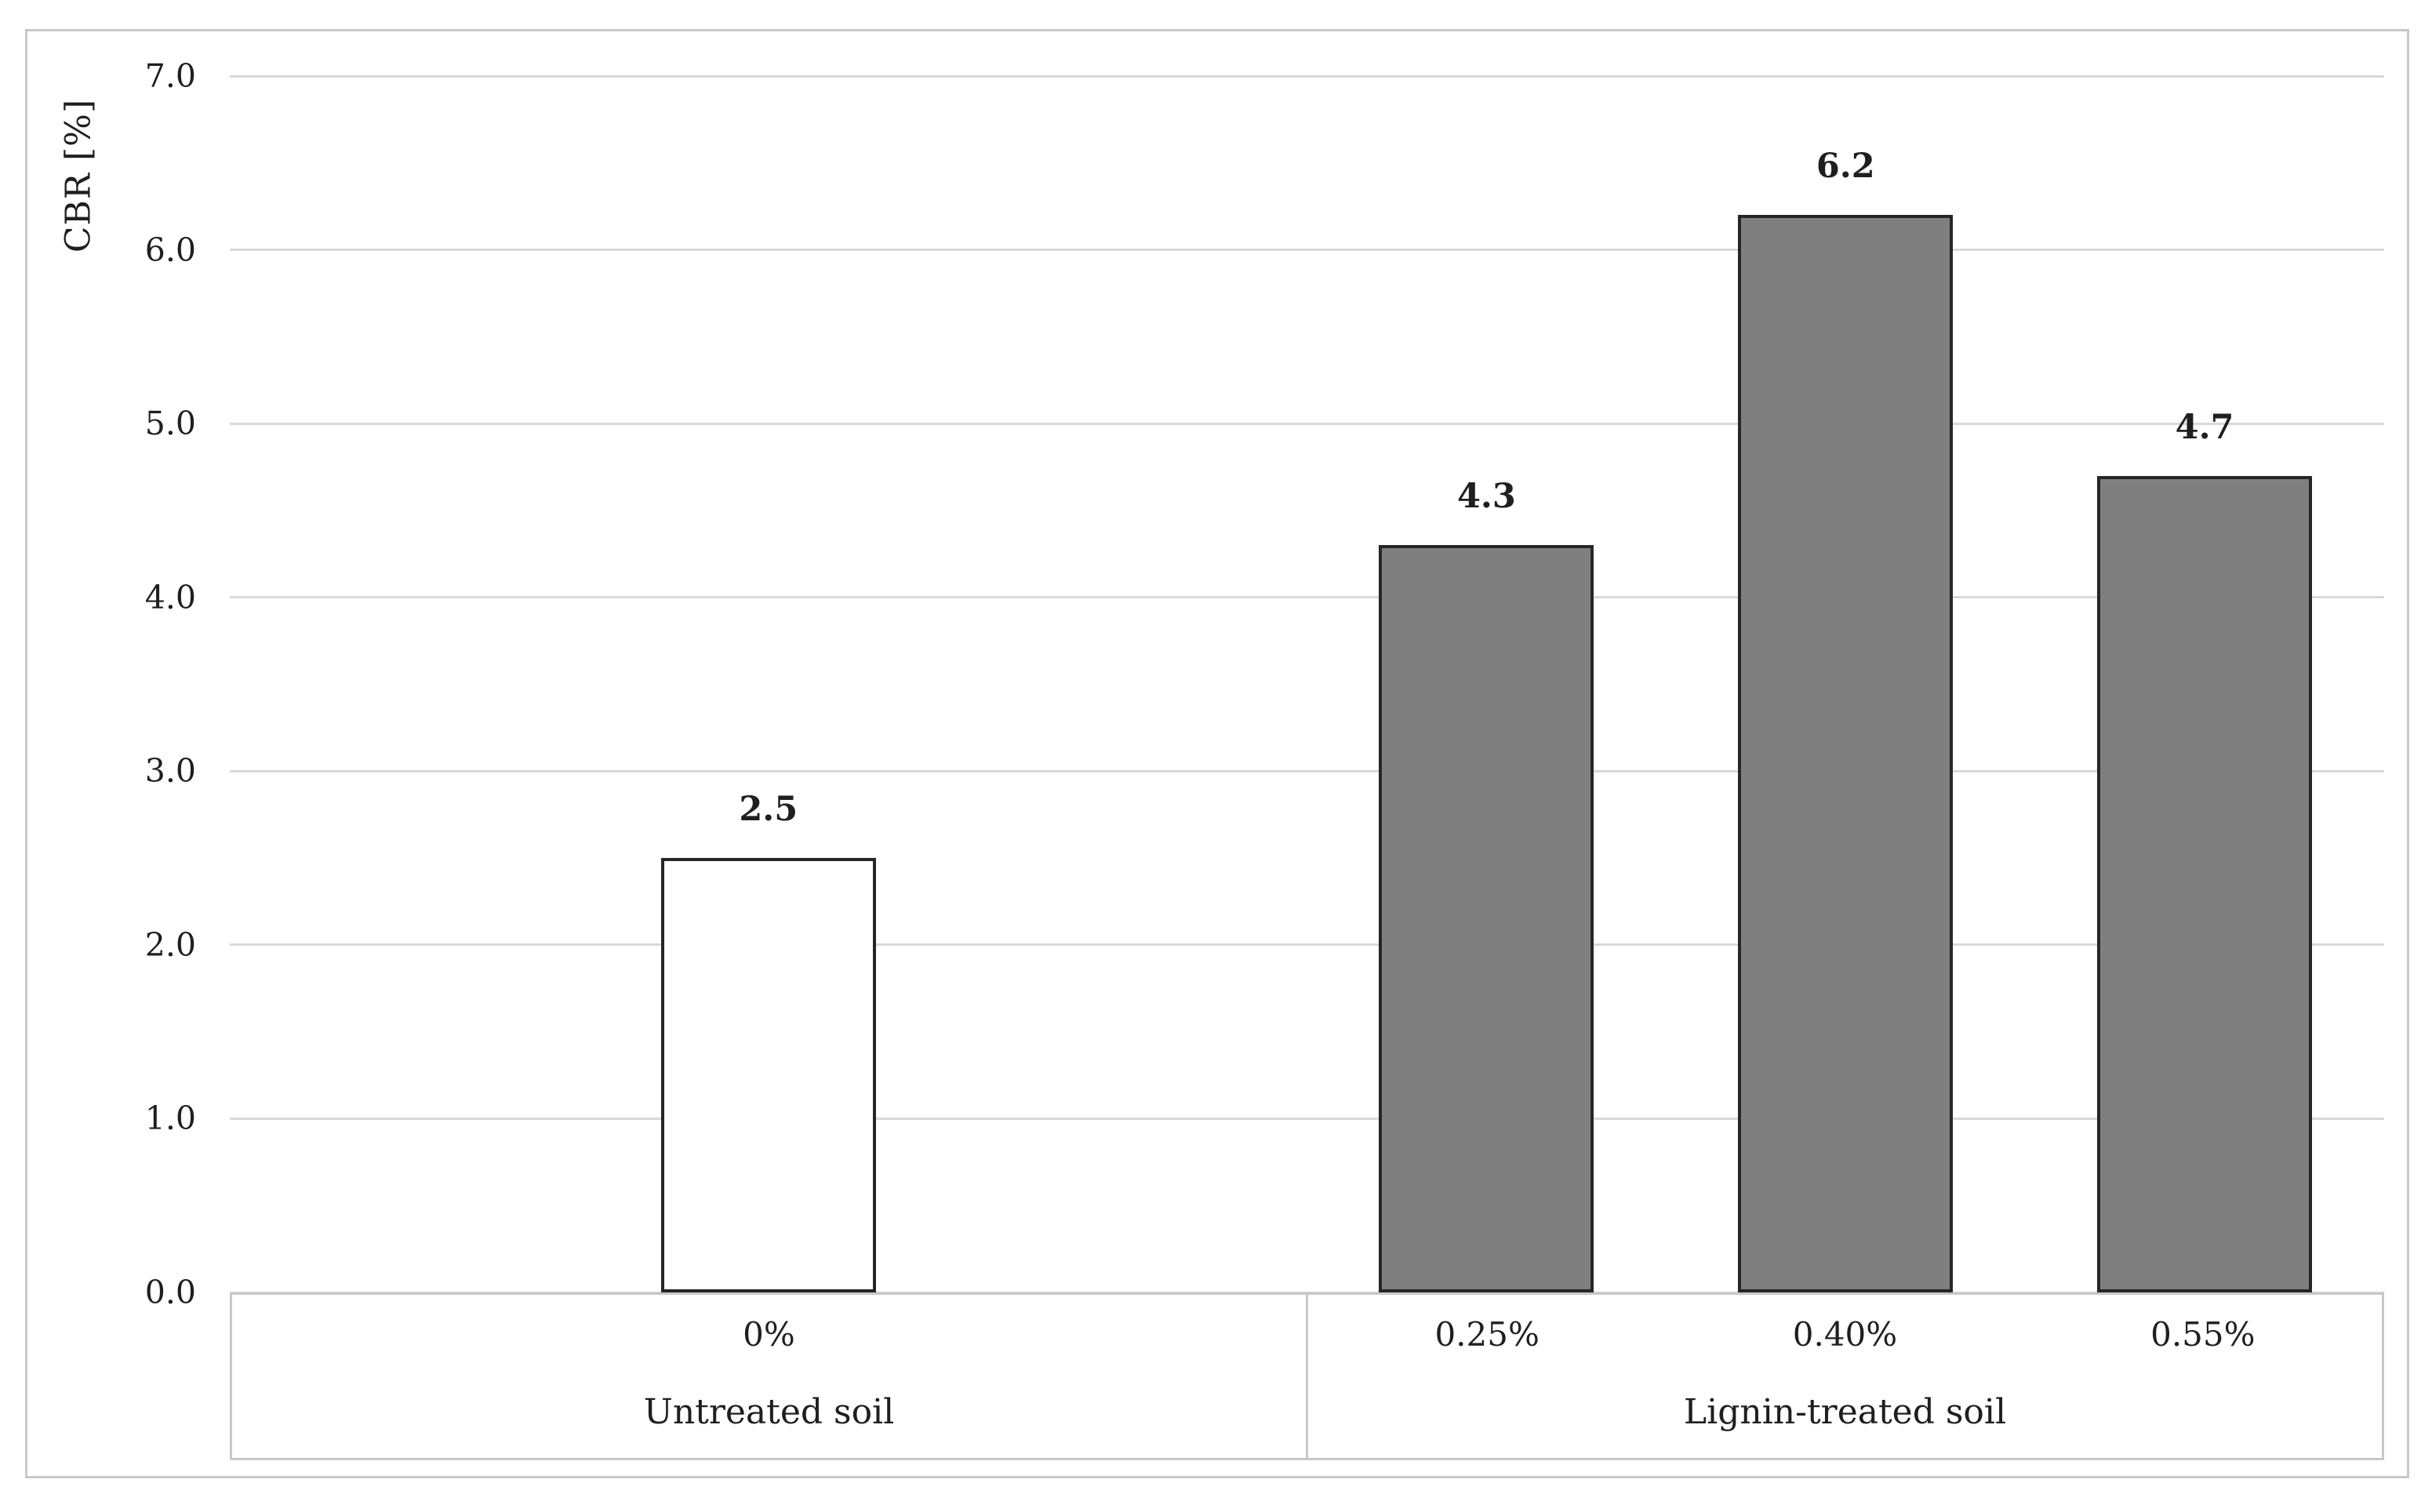 This screenshot has width=2432, height=1512. I want to click on y-tick-label: 6.0, so click(170, 250).